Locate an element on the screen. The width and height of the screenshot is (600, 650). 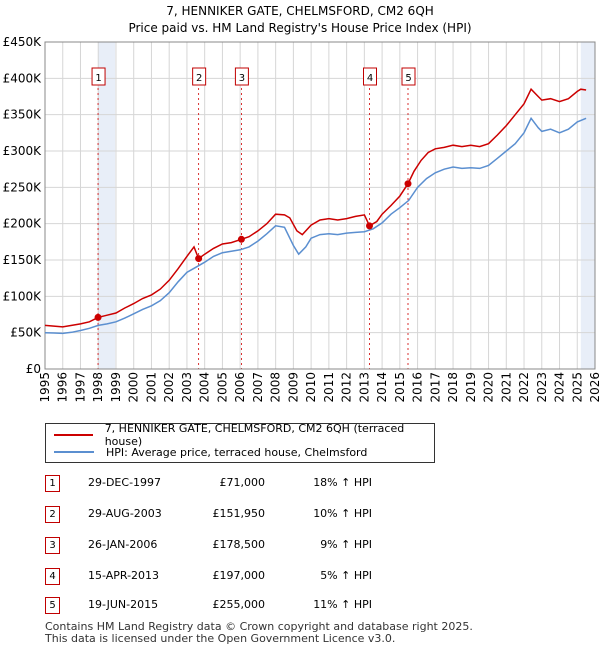
x-tick-label: 2025 is located at coordinates (577, 387).